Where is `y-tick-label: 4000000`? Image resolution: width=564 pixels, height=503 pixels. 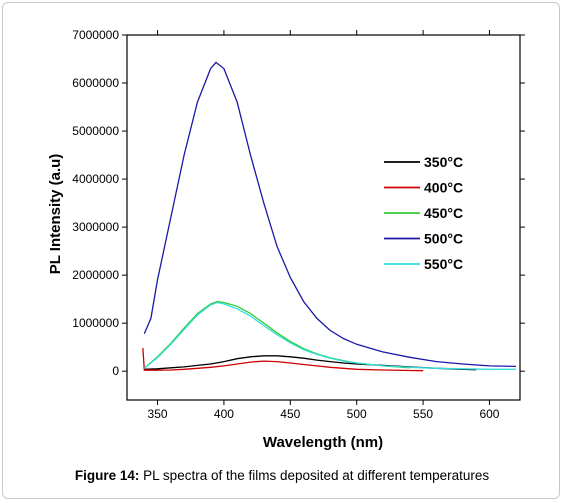
y-tick-label: 4000000 is located at coordinates (95, 179).